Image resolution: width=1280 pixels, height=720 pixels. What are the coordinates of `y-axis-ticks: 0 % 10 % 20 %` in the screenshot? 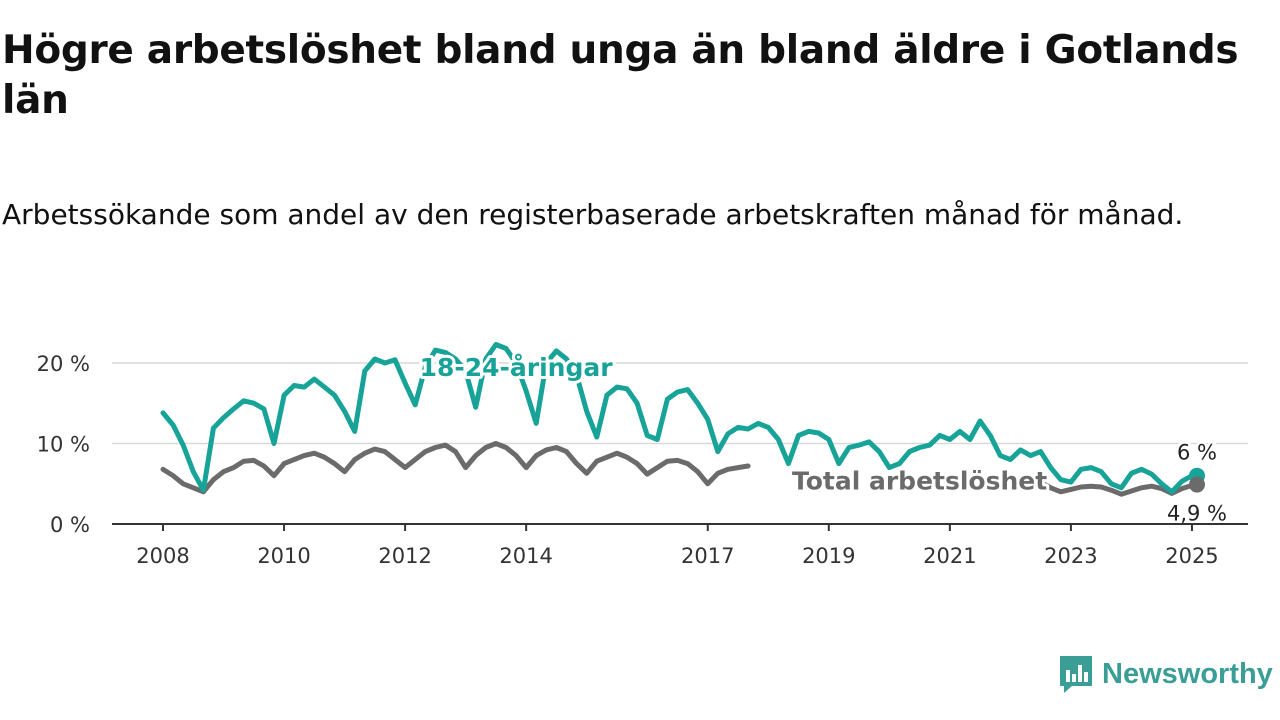 It's located at (63, 444).